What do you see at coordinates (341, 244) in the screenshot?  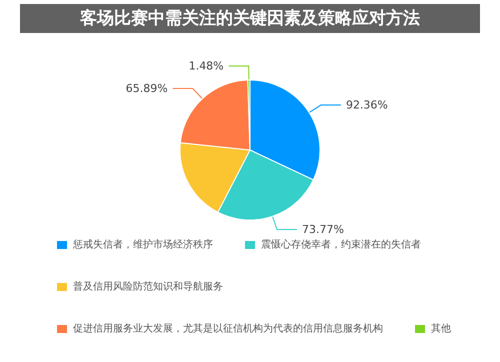 I see `legend-label: 震慑心存侥幸者，约束潜在的失信者` at bounding box center [341, 244].